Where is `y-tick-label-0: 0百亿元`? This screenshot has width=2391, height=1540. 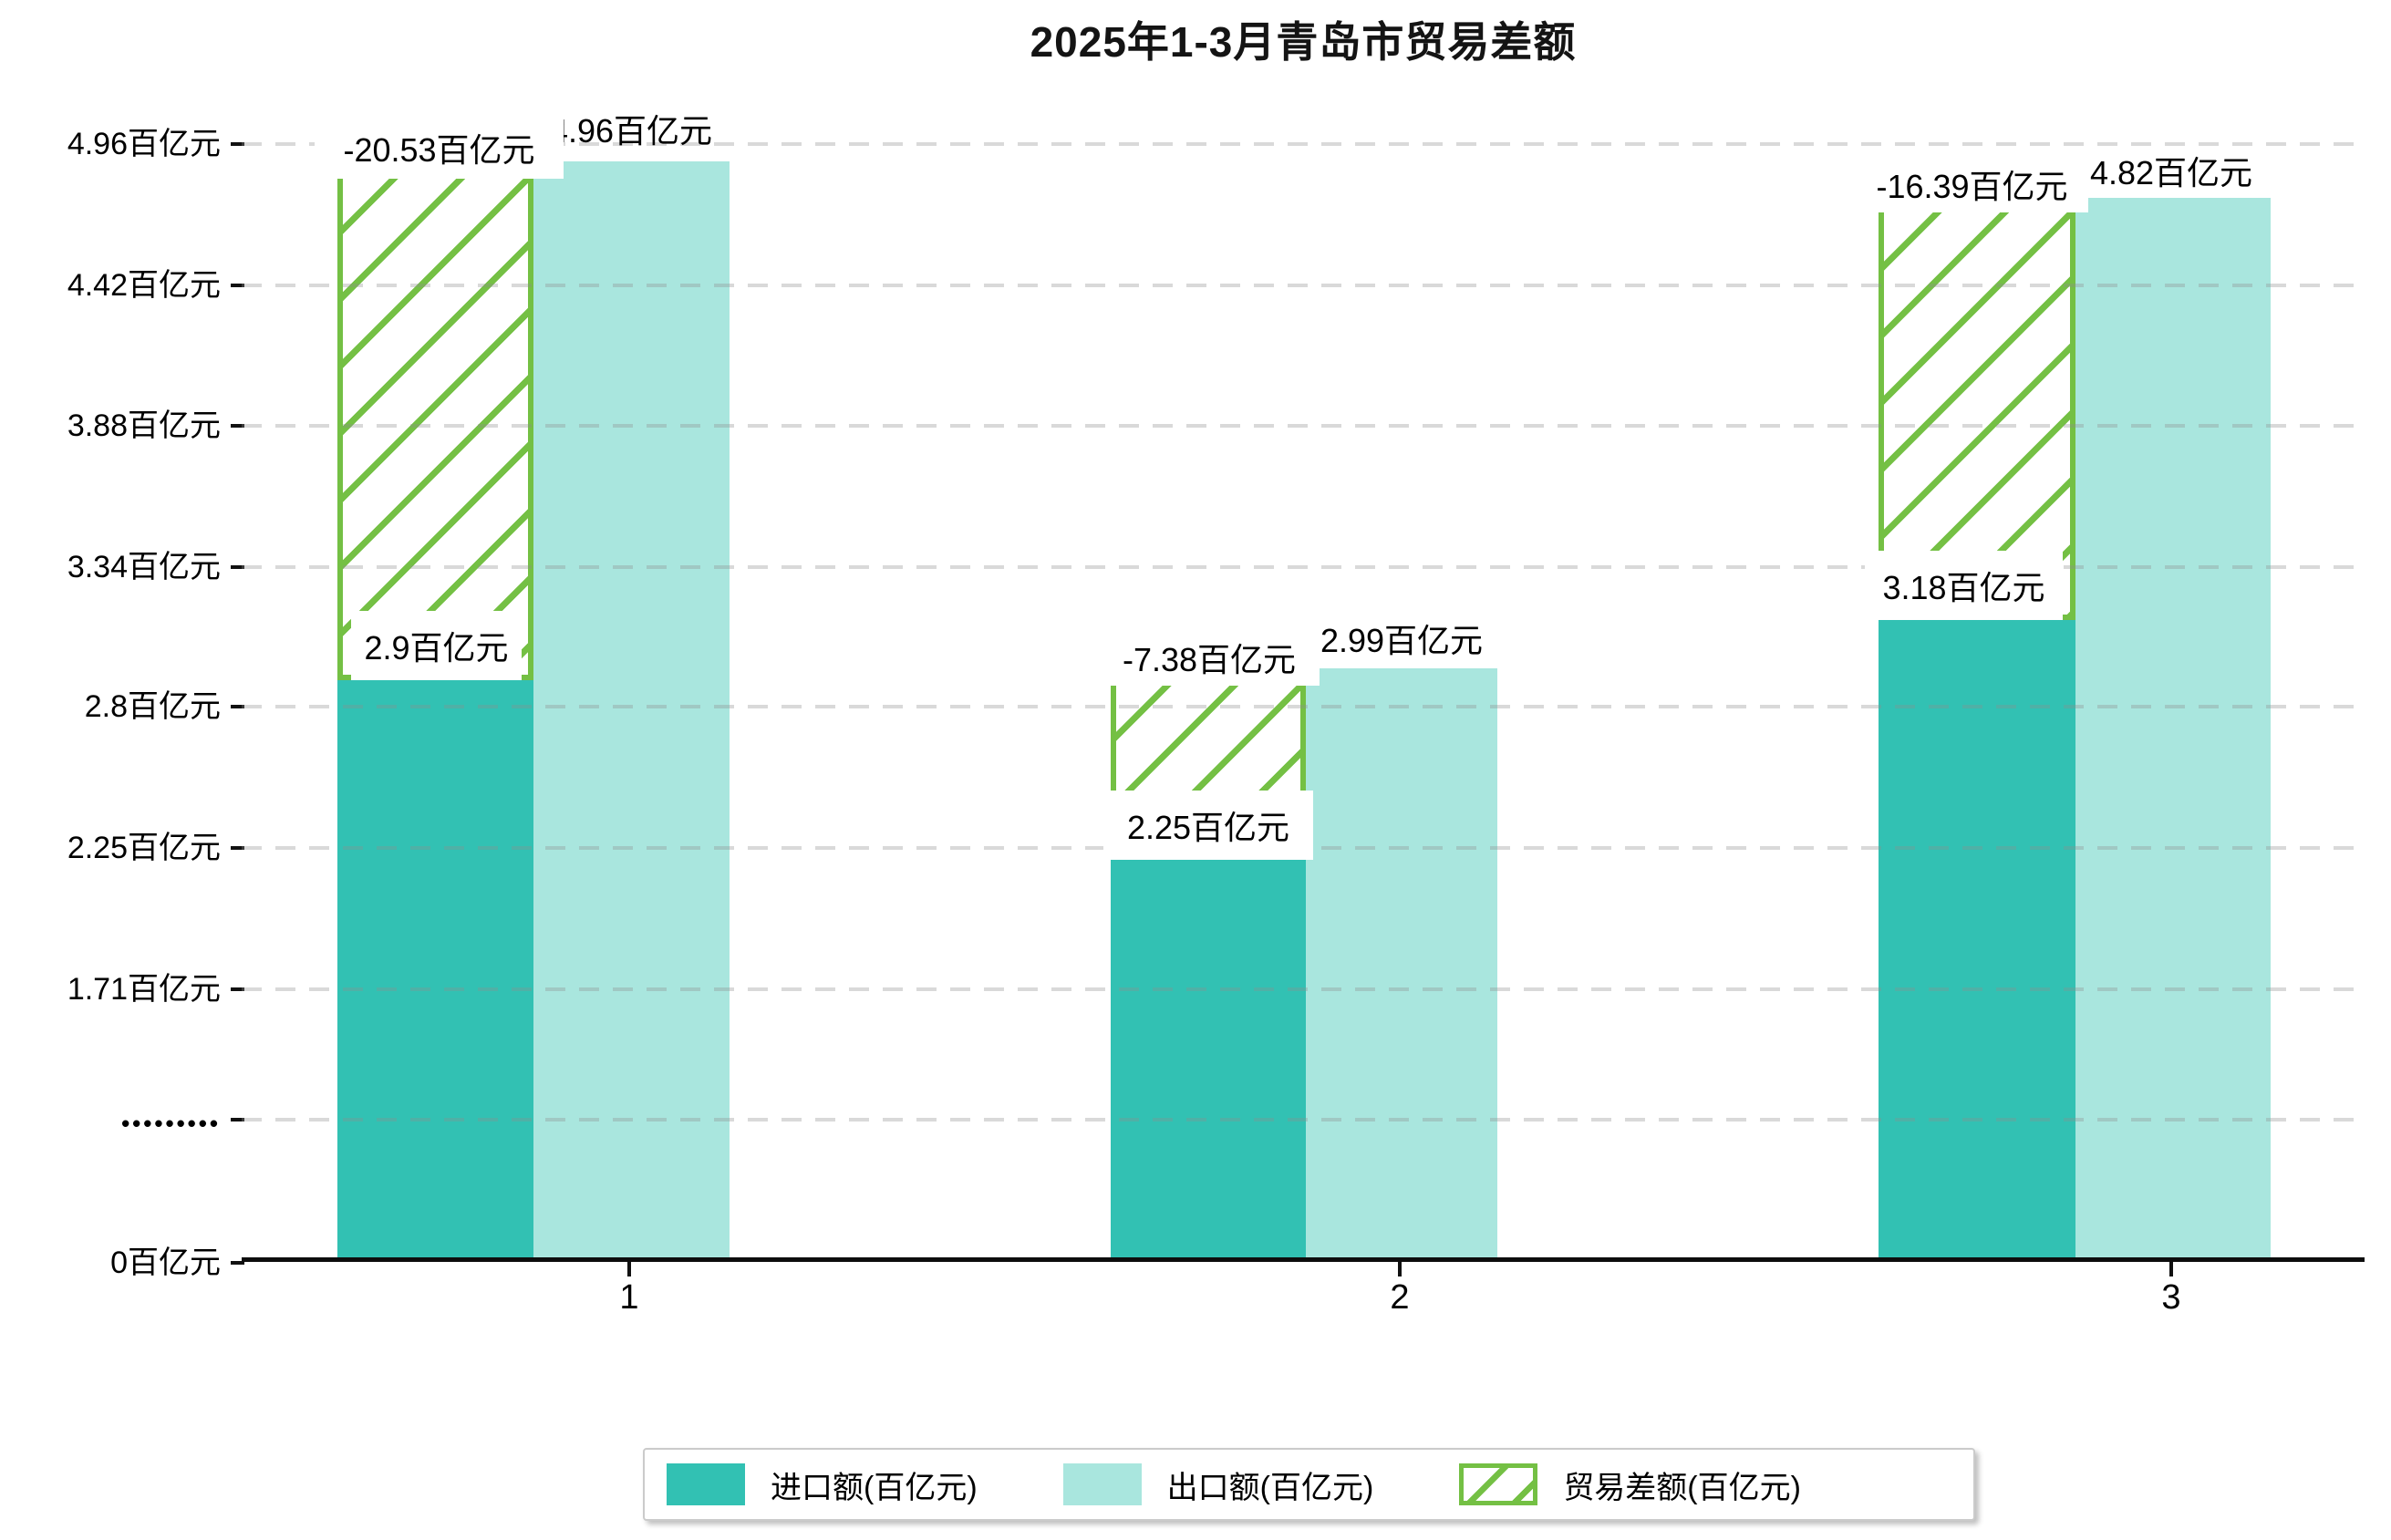
y-tick-label-0: 0百亿元 is located at coordinates (165, 1262).